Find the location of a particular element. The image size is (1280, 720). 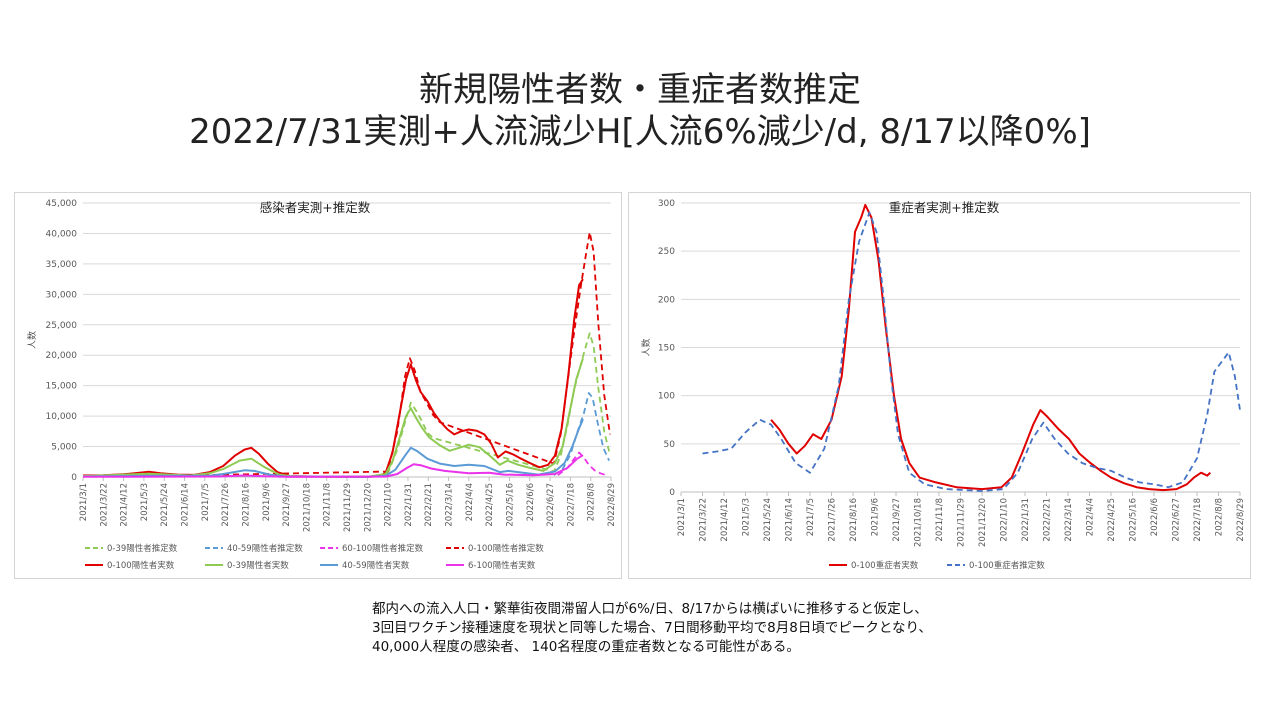

legend-label: 0-39陽性者実数 is located at coordinates (258, 565).